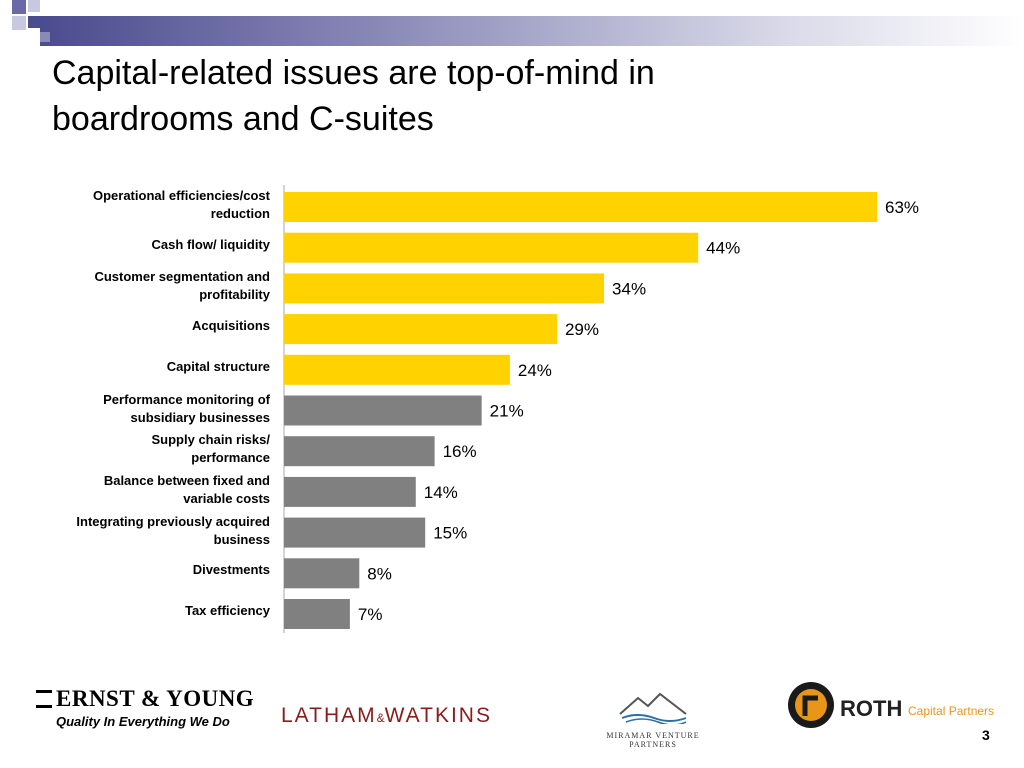 The height and width of the screenshot is (768, 1024). Describe the element at coordinates (380, 718) in the screenshot. I see `latham-ampersand: &` at that location.